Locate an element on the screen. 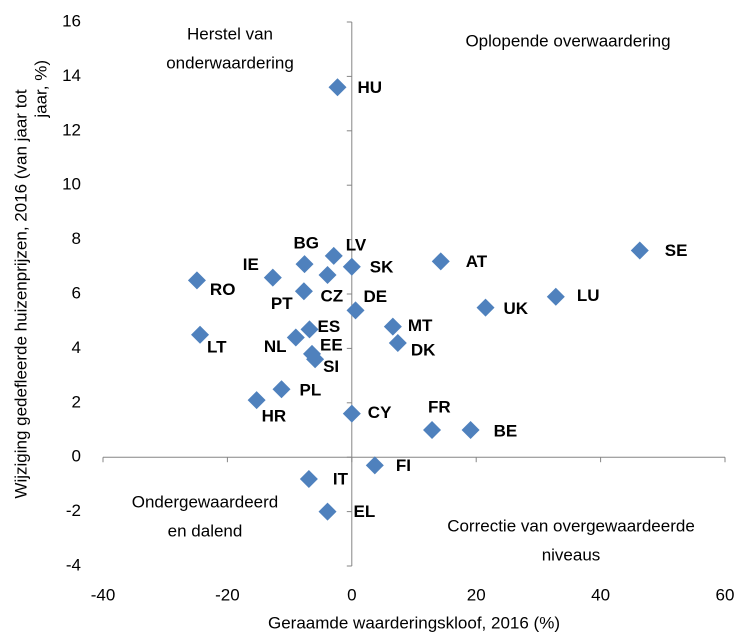 This screenshot has width=743, height=635. point-label: FR is located at coordinates (439, 406).